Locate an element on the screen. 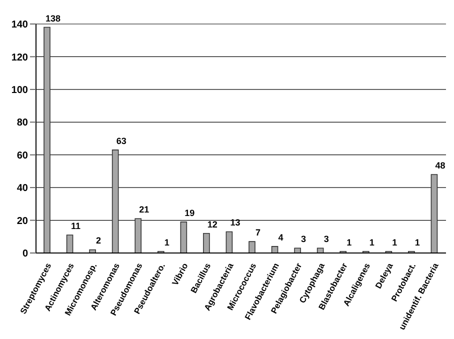 The height and width of the screenshot is (339, 454). data-label: 2 is located at coordinates (99, 241).